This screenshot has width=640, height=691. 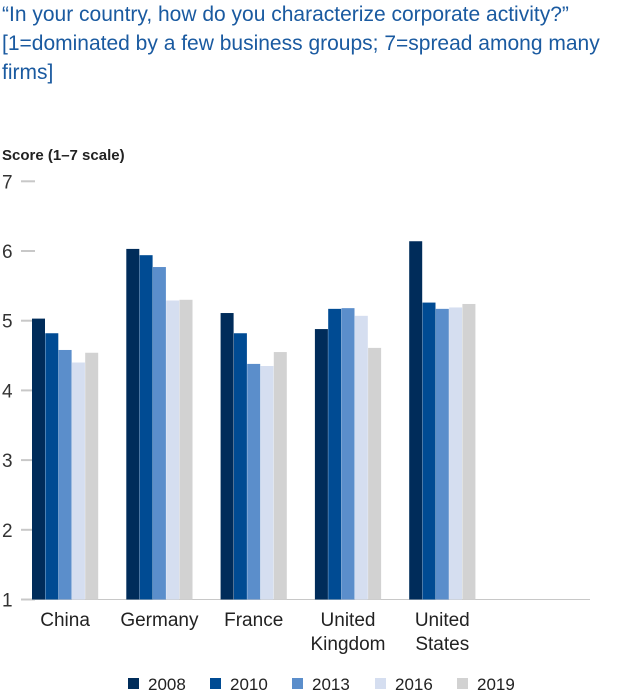 I want to click on category-label: States, so click(x=442, y=644).